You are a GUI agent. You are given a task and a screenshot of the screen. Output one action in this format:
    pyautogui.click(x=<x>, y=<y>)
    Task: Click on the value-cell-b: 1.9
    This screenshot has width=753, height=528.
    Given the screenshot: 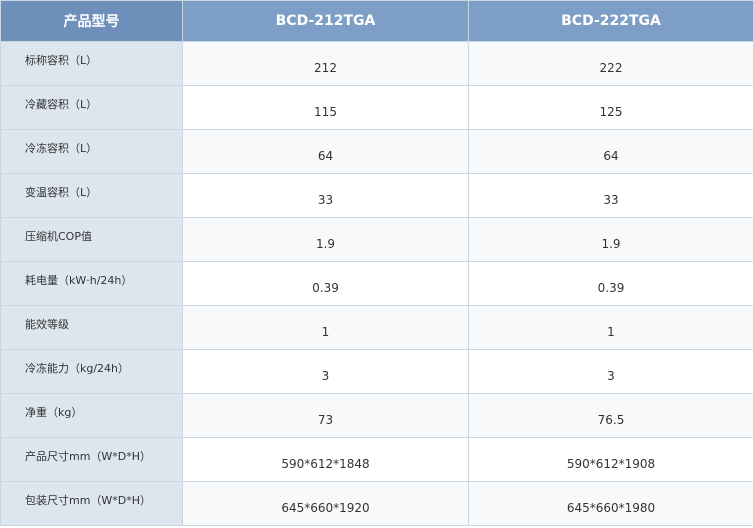 What is the action you would take?
    pyautogui.click(x=610, y=239)
    